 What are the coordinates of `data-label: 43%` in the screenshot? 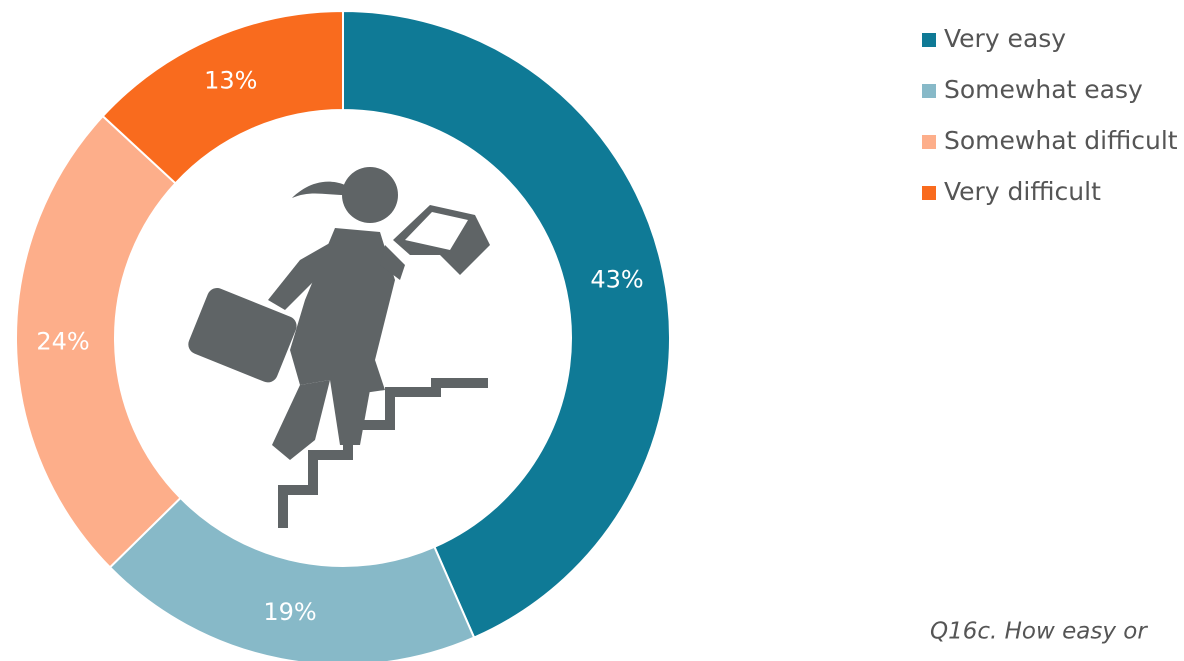 It's located at (616, 280).